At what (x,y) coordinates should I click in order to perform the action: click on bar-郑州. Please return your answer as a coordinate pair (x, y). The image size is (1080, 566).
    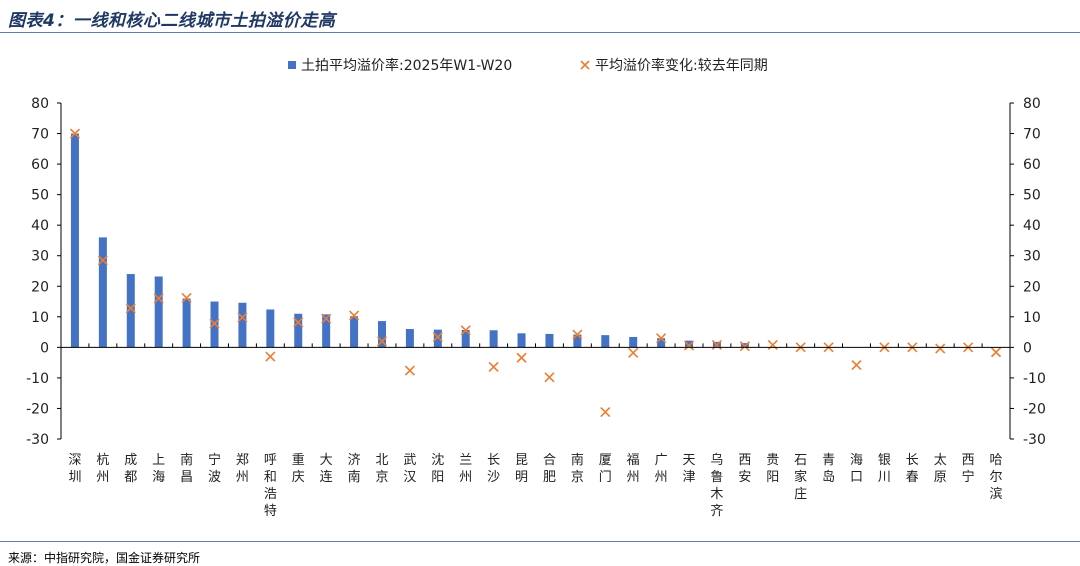
    Looking at the image, I should click on (242, 325).